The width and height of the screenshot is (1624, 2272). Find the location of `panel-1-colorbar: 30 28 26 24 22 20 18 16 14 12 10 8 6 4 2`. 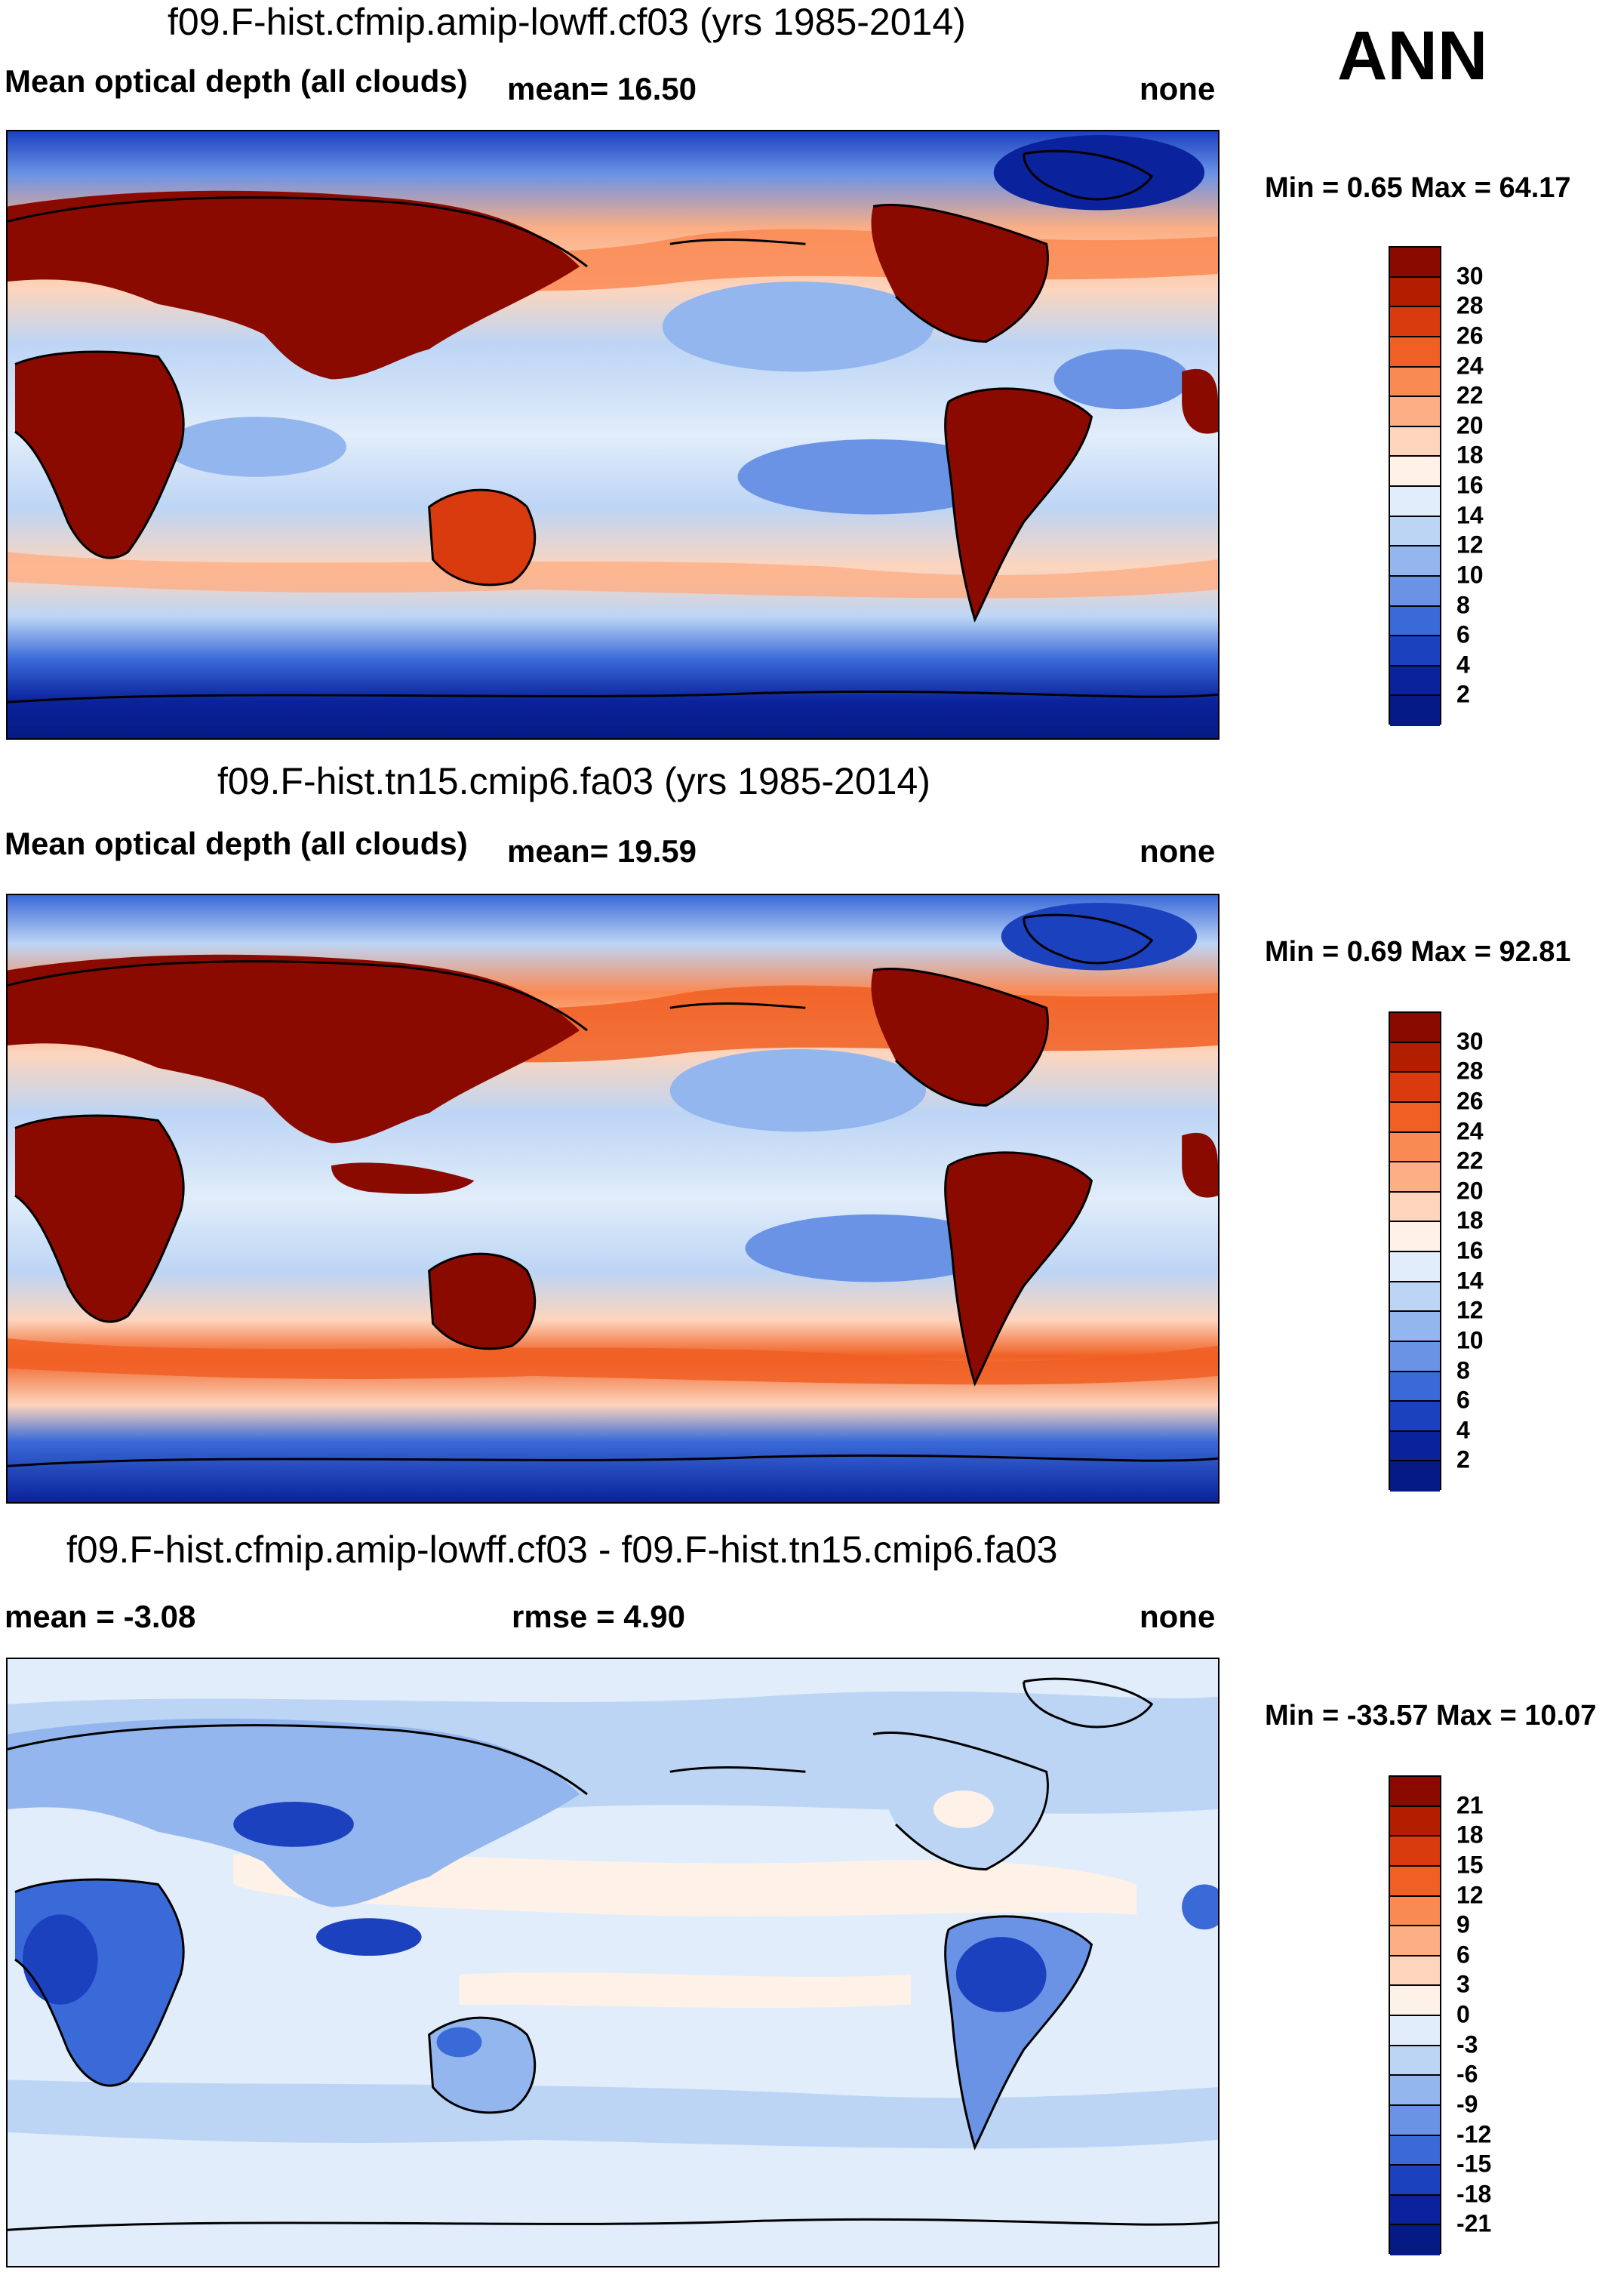

panel-1-colorbar: 30 28 26 24 22 20 18 16 14 12 10 8 6 4 2 is located at coordinates (1436, 486).